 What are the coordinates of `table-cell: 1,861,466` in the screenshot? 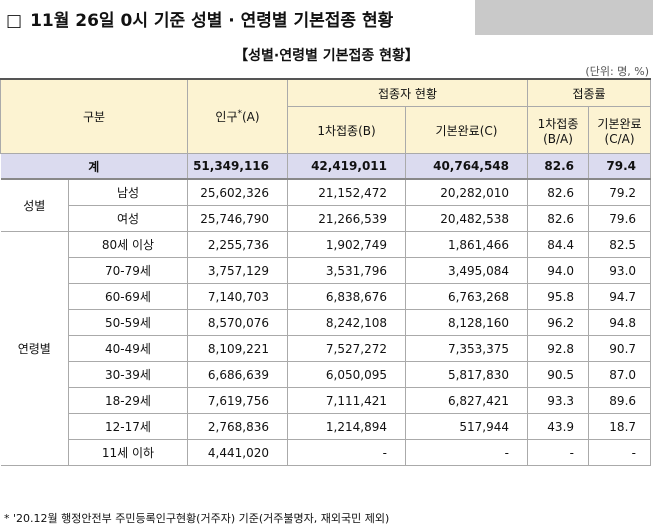 It's located at (466, 244).